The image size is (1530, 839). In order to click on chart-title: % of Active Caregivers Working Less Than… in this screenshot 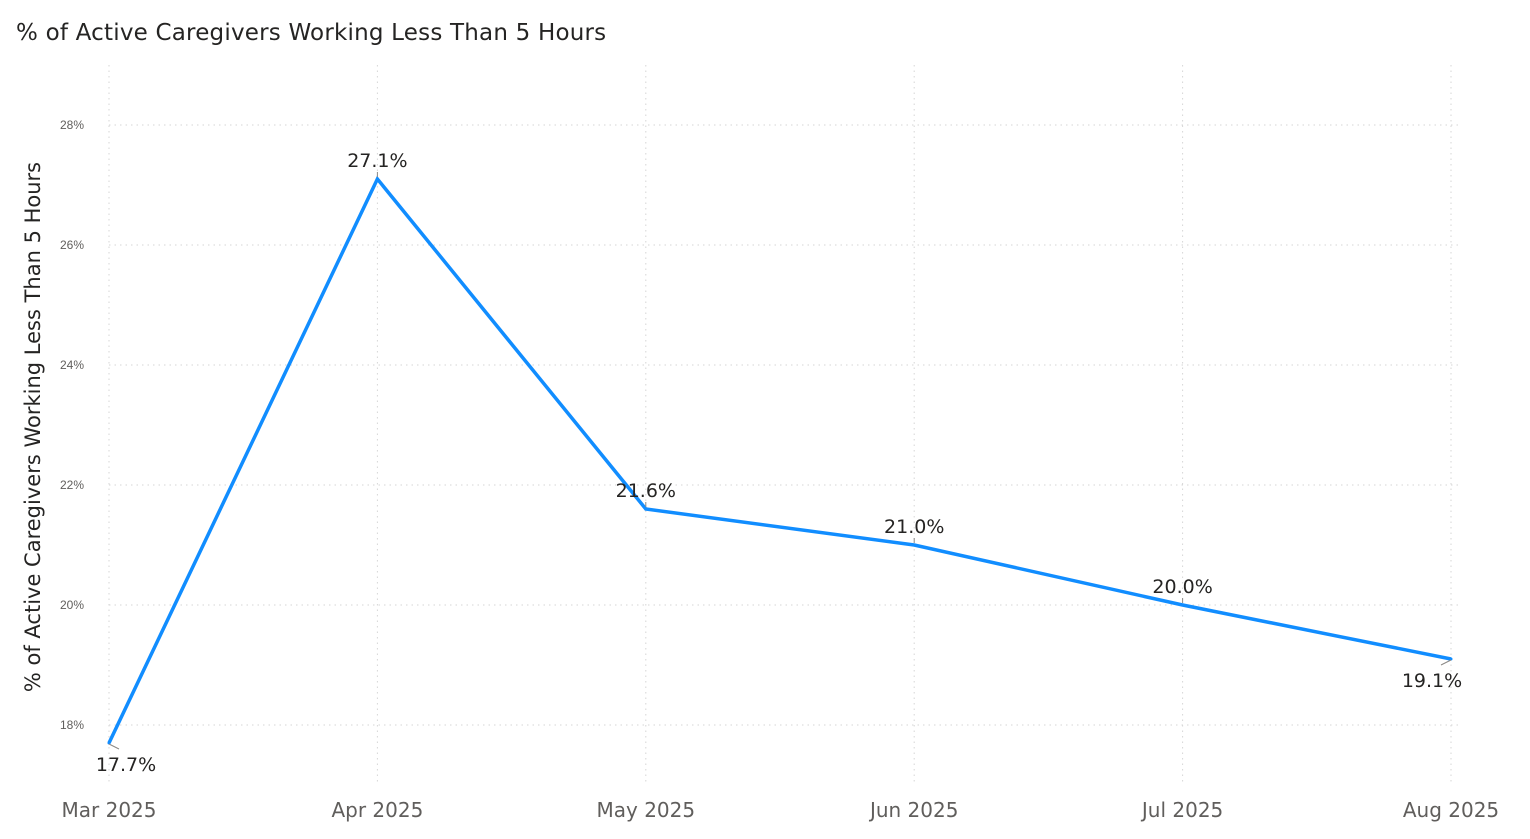, I will do `click(311, 33)`.